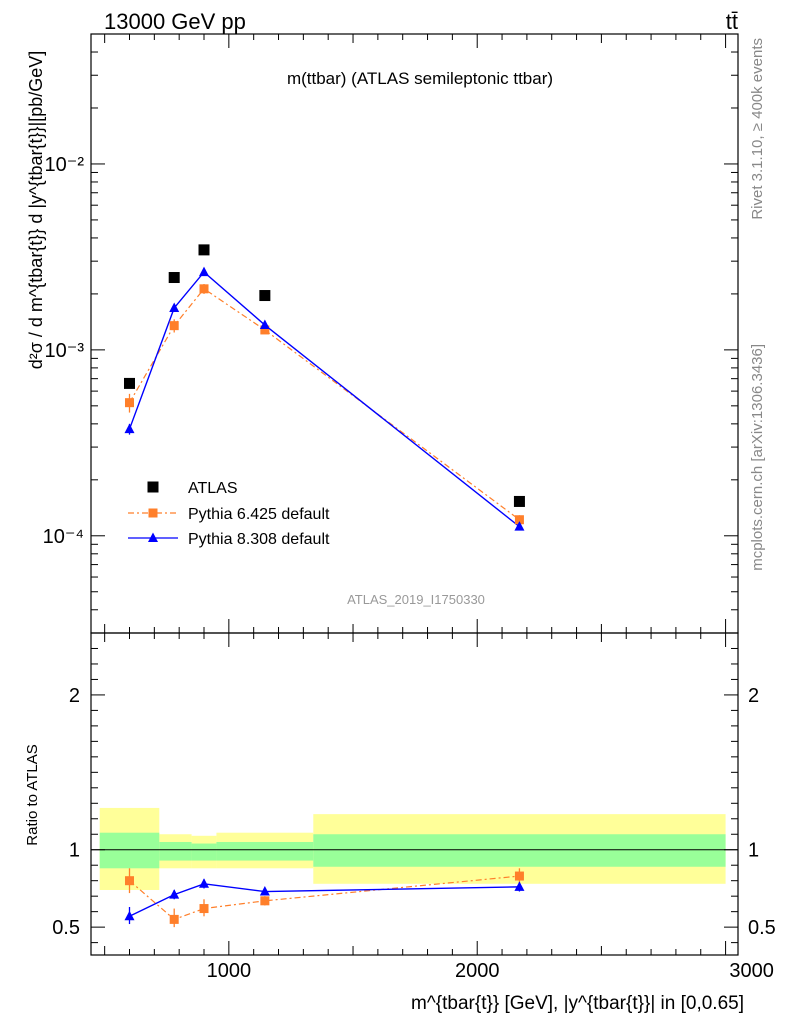 Image resolution: width=786 pixels, height=1024 pixels. Describe the element at coordinates (753, 851) in the screenshot. I see `ratio-y-tick-label-right: 1` at that location.